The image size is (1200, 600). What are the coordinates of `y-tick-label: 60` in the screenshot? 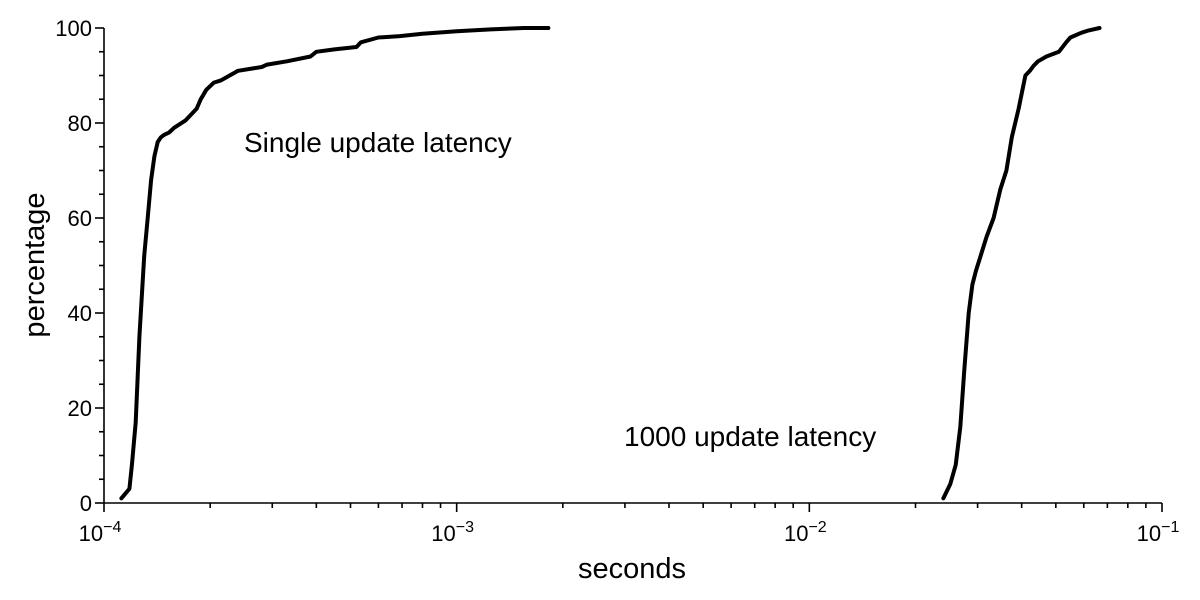 It's located at (80, 218).